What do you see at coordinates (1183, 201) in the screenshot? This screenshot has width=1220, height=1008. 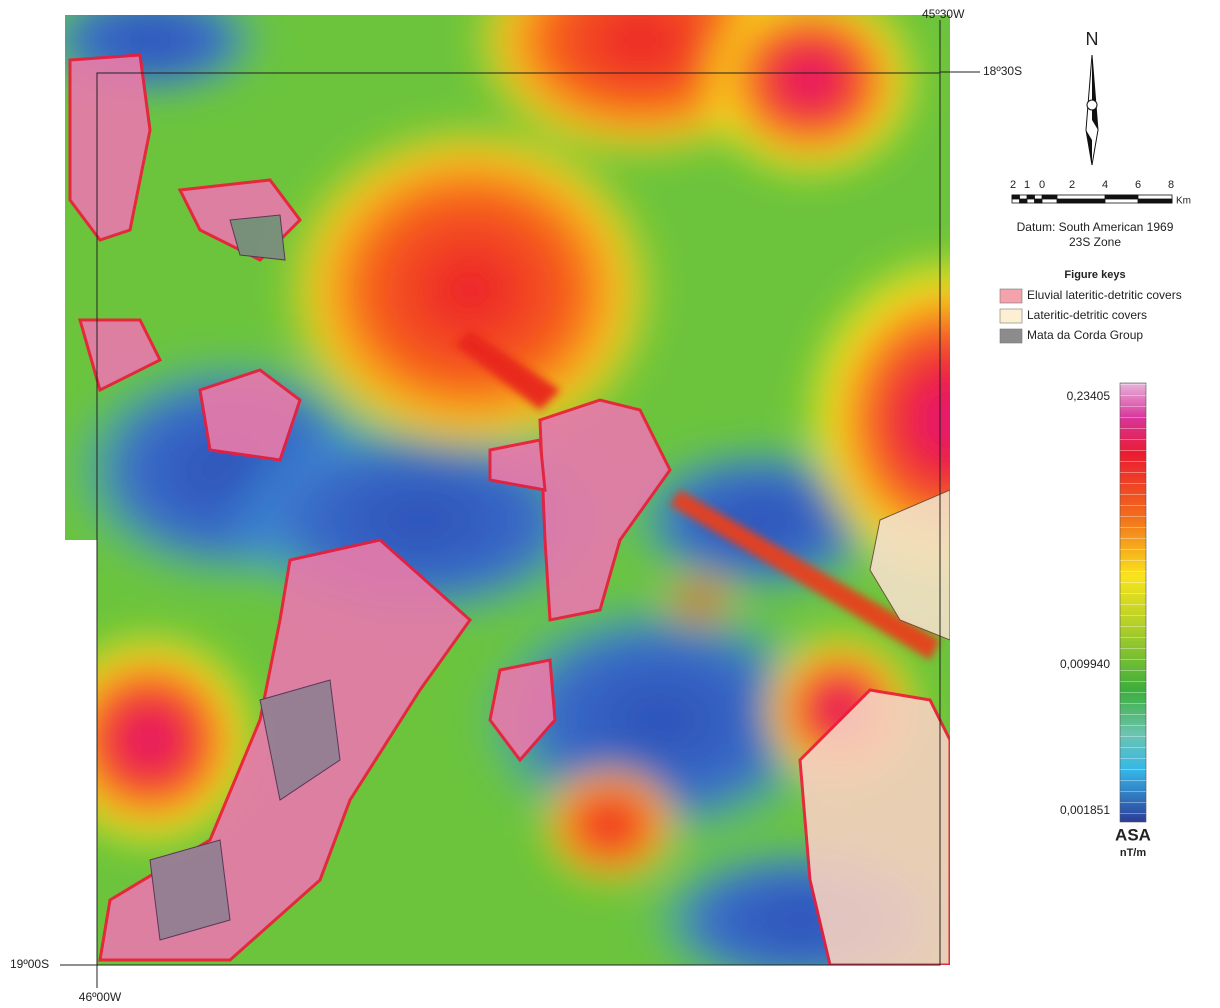 I see `scale-unit: Km` at bounding box center [1183, 201].